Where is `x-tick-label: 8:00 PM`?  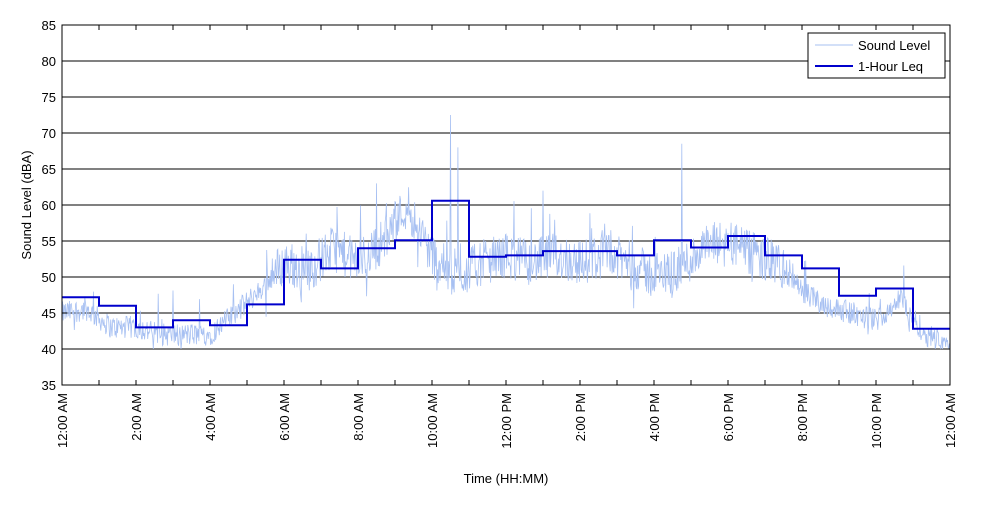
x-tick-label: 8:00 PM is located at coordinates (802, 417).